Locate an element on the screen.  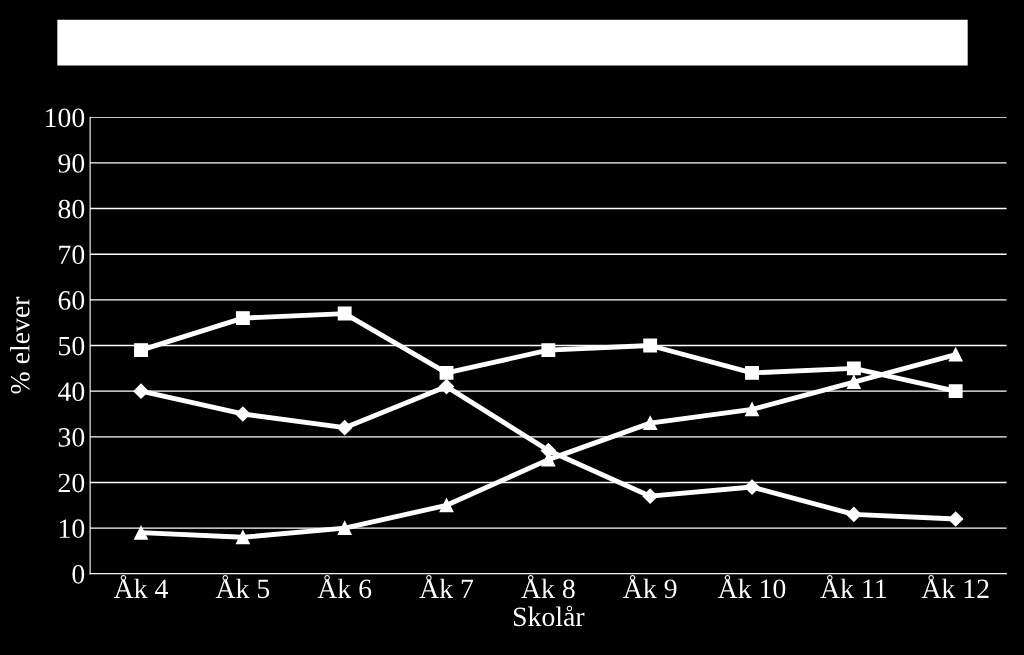
x-axis-title: Skolår is located at coordinates (549, 616).